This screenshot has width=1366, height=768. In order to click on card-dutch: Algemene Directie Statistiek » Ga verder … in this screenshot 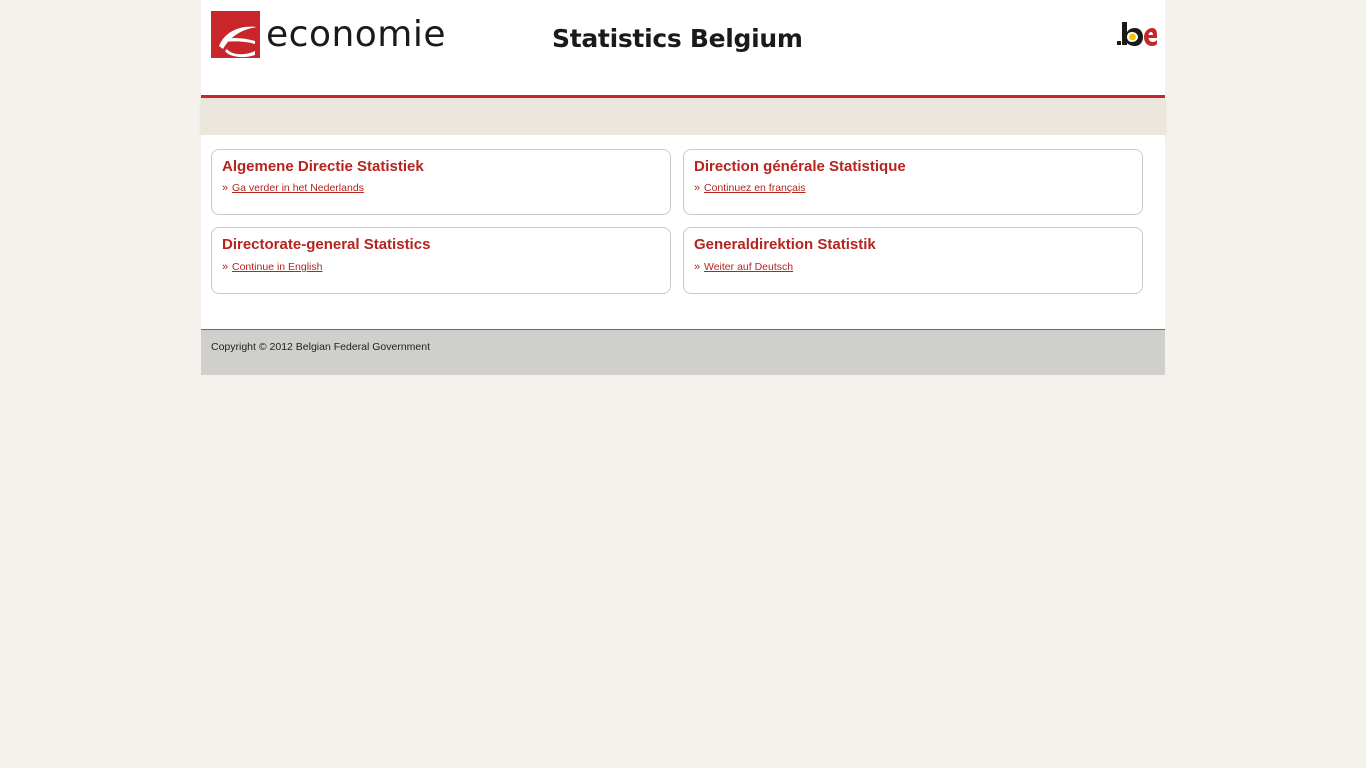, I will do `click(441, 182)`.